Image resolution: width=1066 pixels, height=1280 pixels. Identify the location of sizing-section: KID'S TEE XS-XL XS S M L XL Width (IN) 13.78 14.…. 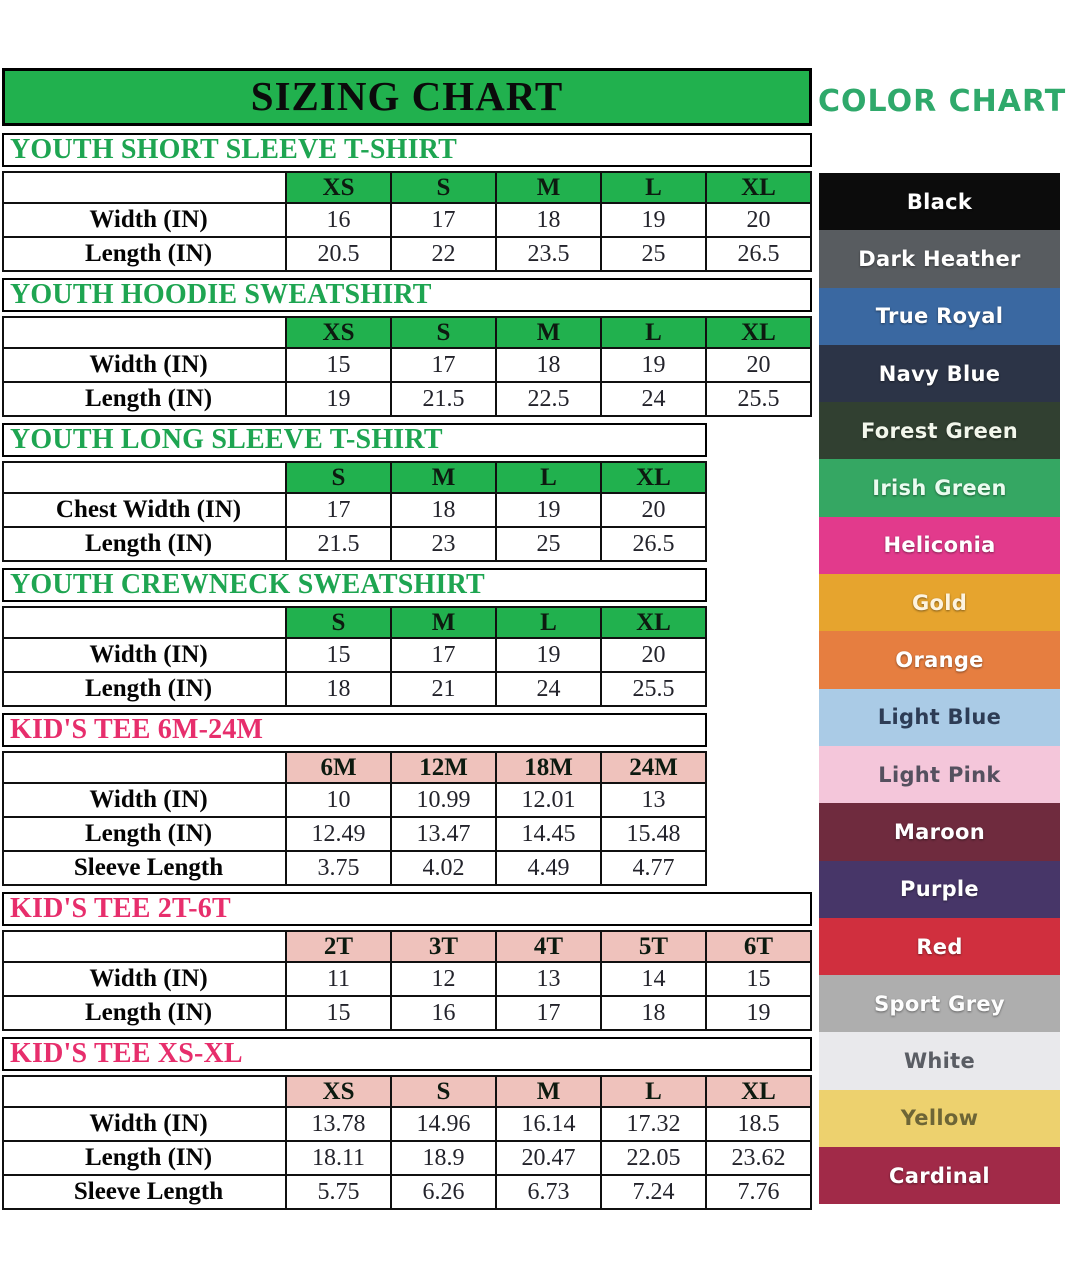
(408, 1123).